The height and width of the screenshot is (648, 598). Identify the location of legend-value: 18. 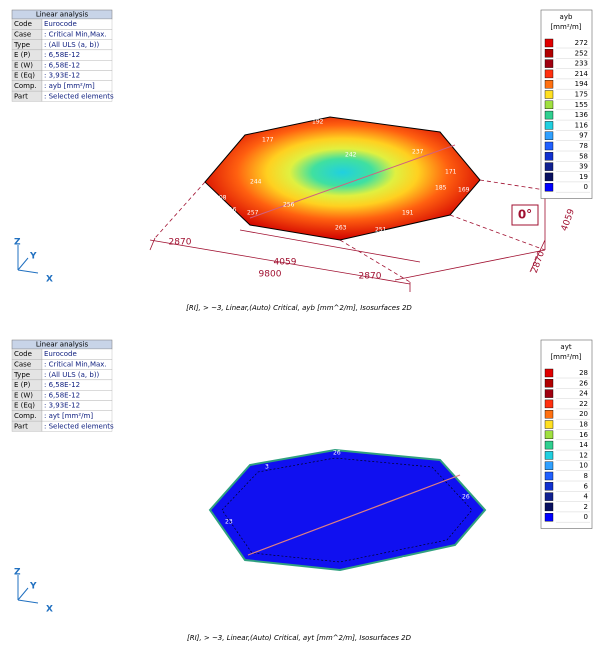
(583, 425).